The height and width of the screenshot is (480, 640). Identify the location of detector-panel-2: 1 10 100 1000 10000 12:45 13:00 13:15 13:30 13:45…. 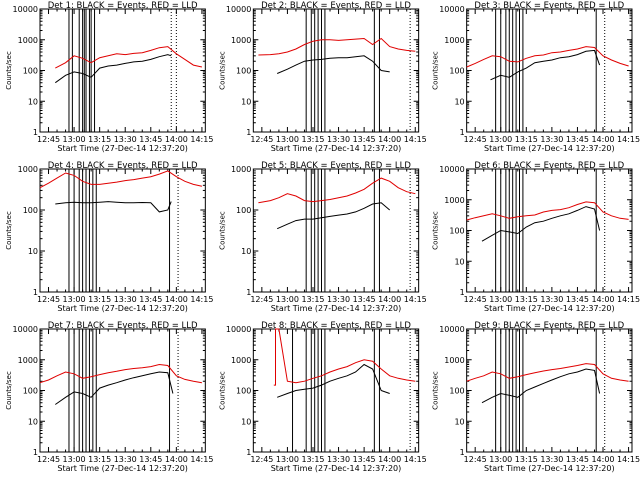
(322, 77).